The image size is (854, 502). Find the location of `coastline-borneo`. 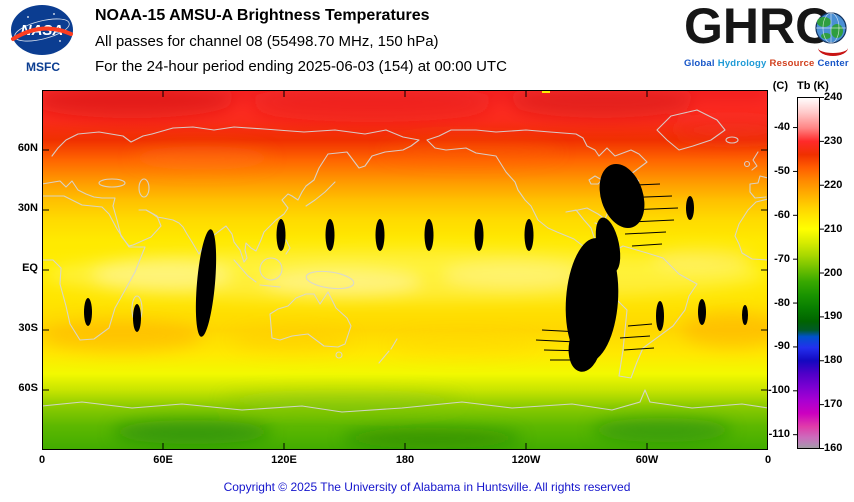

coastline-borneo is located at coordinates (271, 269).